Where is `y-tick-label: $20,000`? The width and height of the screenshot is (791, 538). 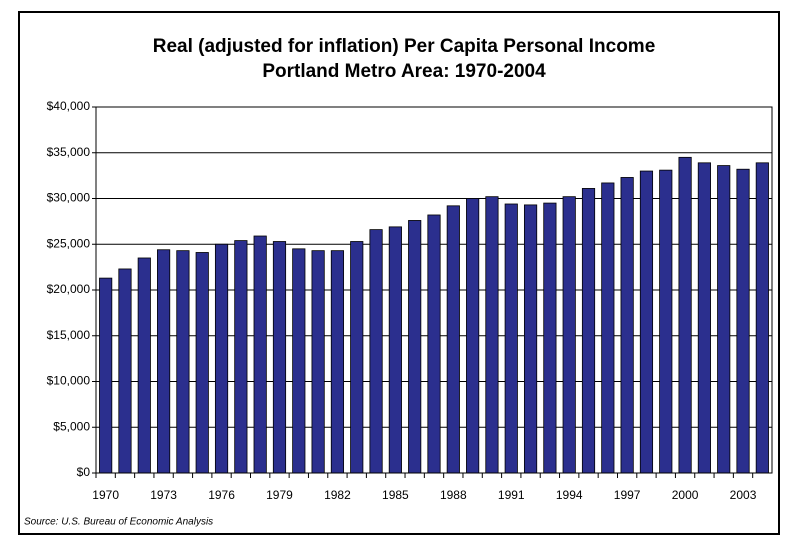
y-tick-label: $20,000 is located at coordinates (69, 289).